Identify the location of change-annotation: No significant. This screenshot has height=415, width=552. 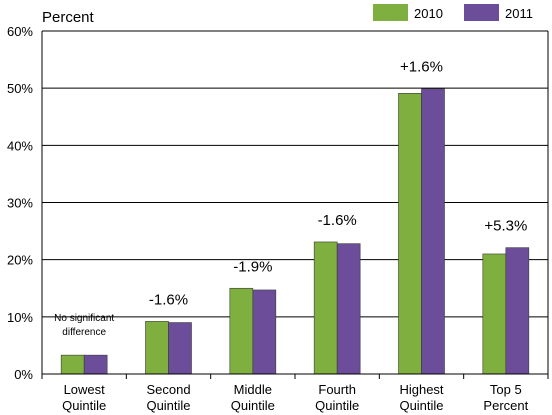
(84, 318).